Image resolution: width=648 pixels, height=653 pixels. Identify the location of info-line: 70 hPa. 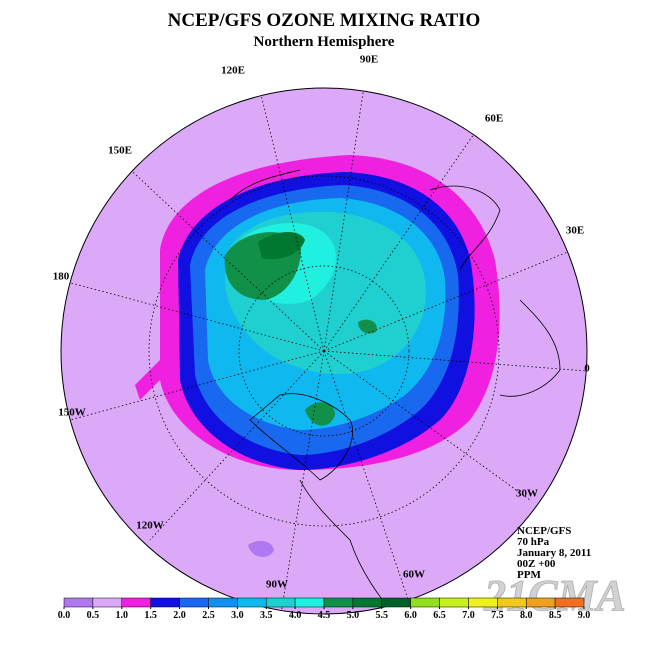
(533, 542).